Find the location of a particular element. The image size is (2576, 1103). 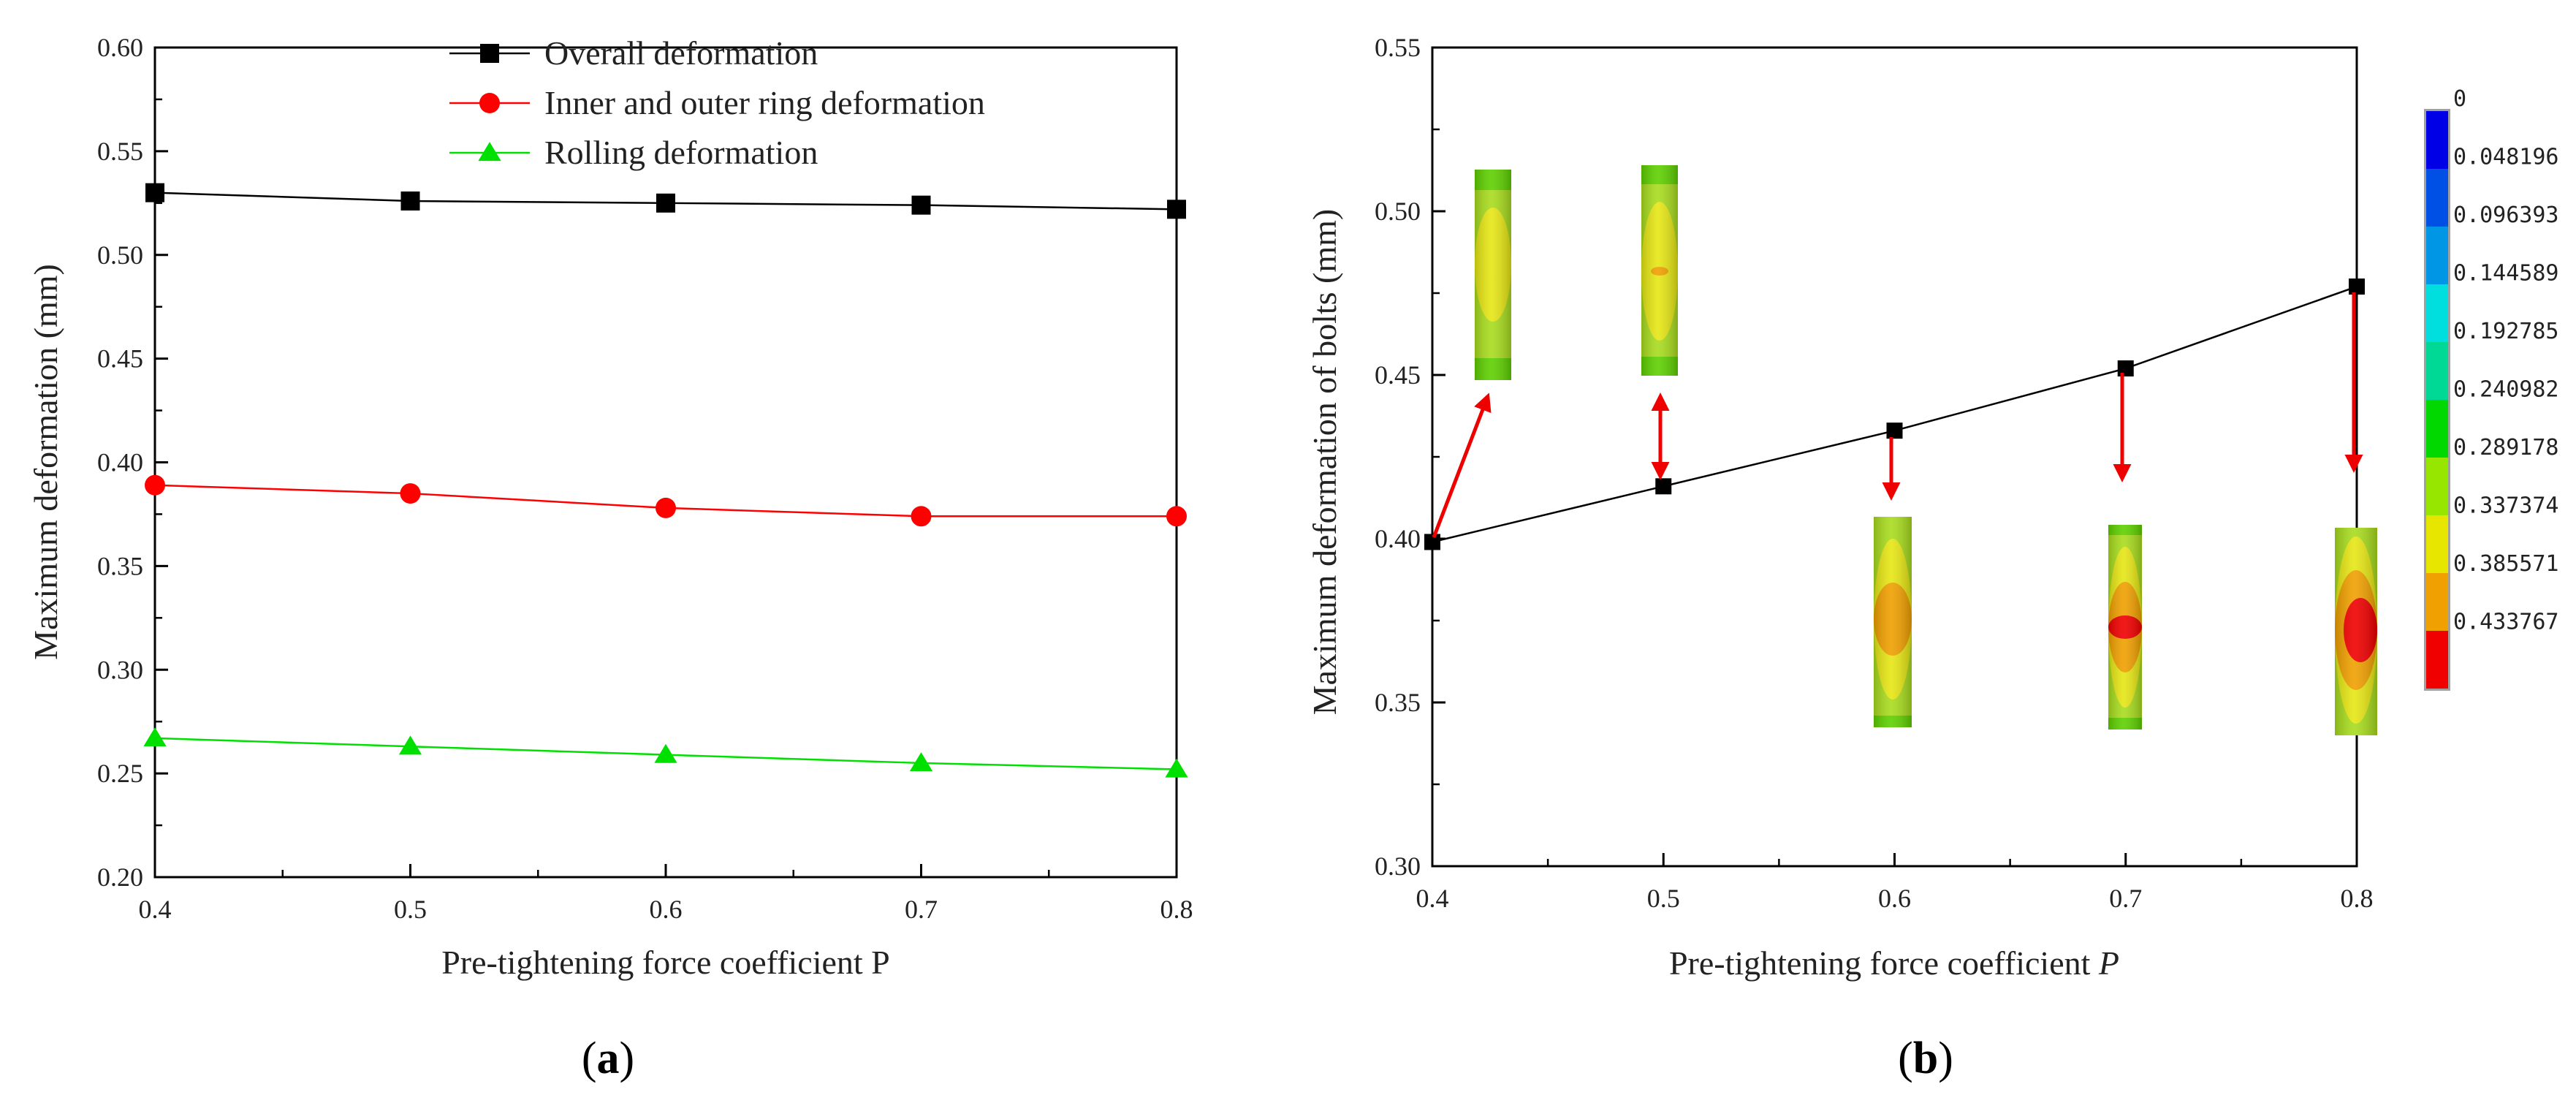

bolt-render-0.5 is located at coordinates (1659, 270).